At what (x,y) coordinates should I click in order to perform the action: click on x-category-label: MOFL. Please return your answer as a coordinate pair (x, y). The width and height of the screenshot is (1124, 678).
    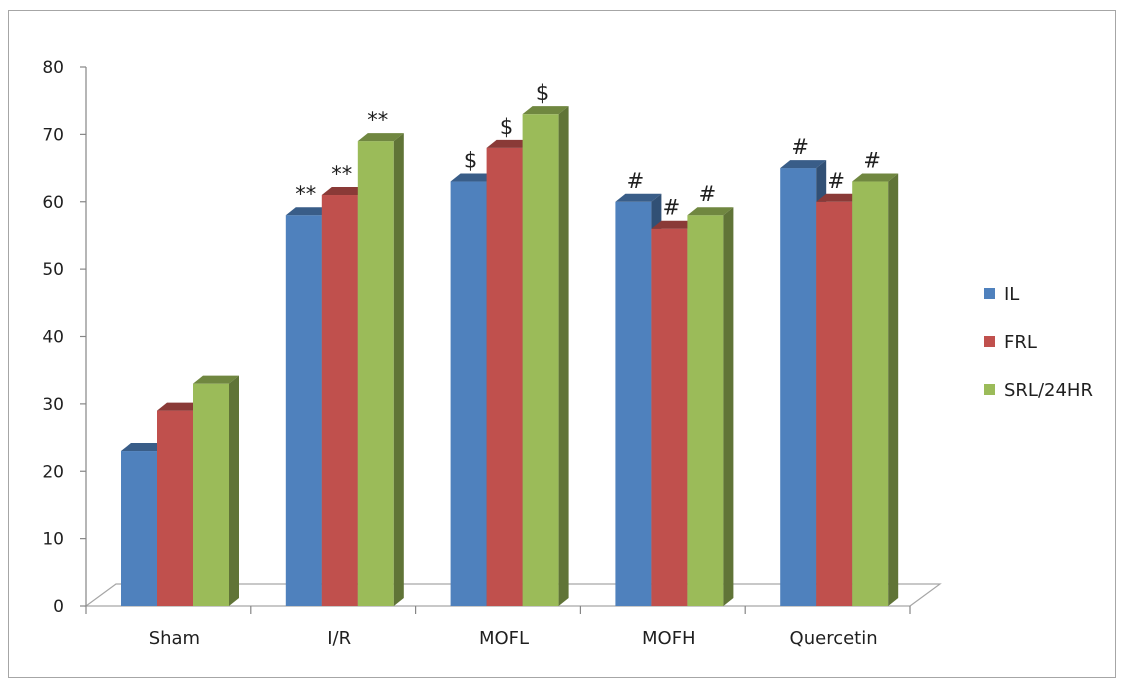
    Looking at the image, I should click on (504, 638).